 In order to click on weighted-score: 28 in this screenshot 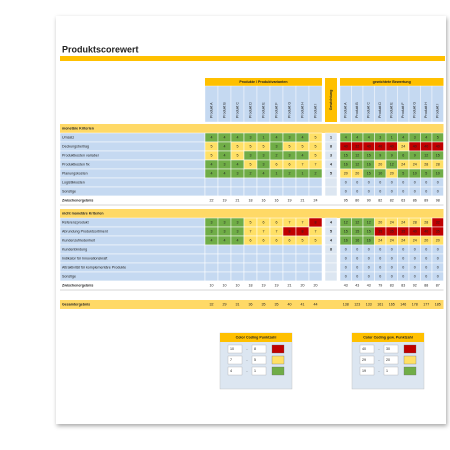, I will do `click(426, 164)`.